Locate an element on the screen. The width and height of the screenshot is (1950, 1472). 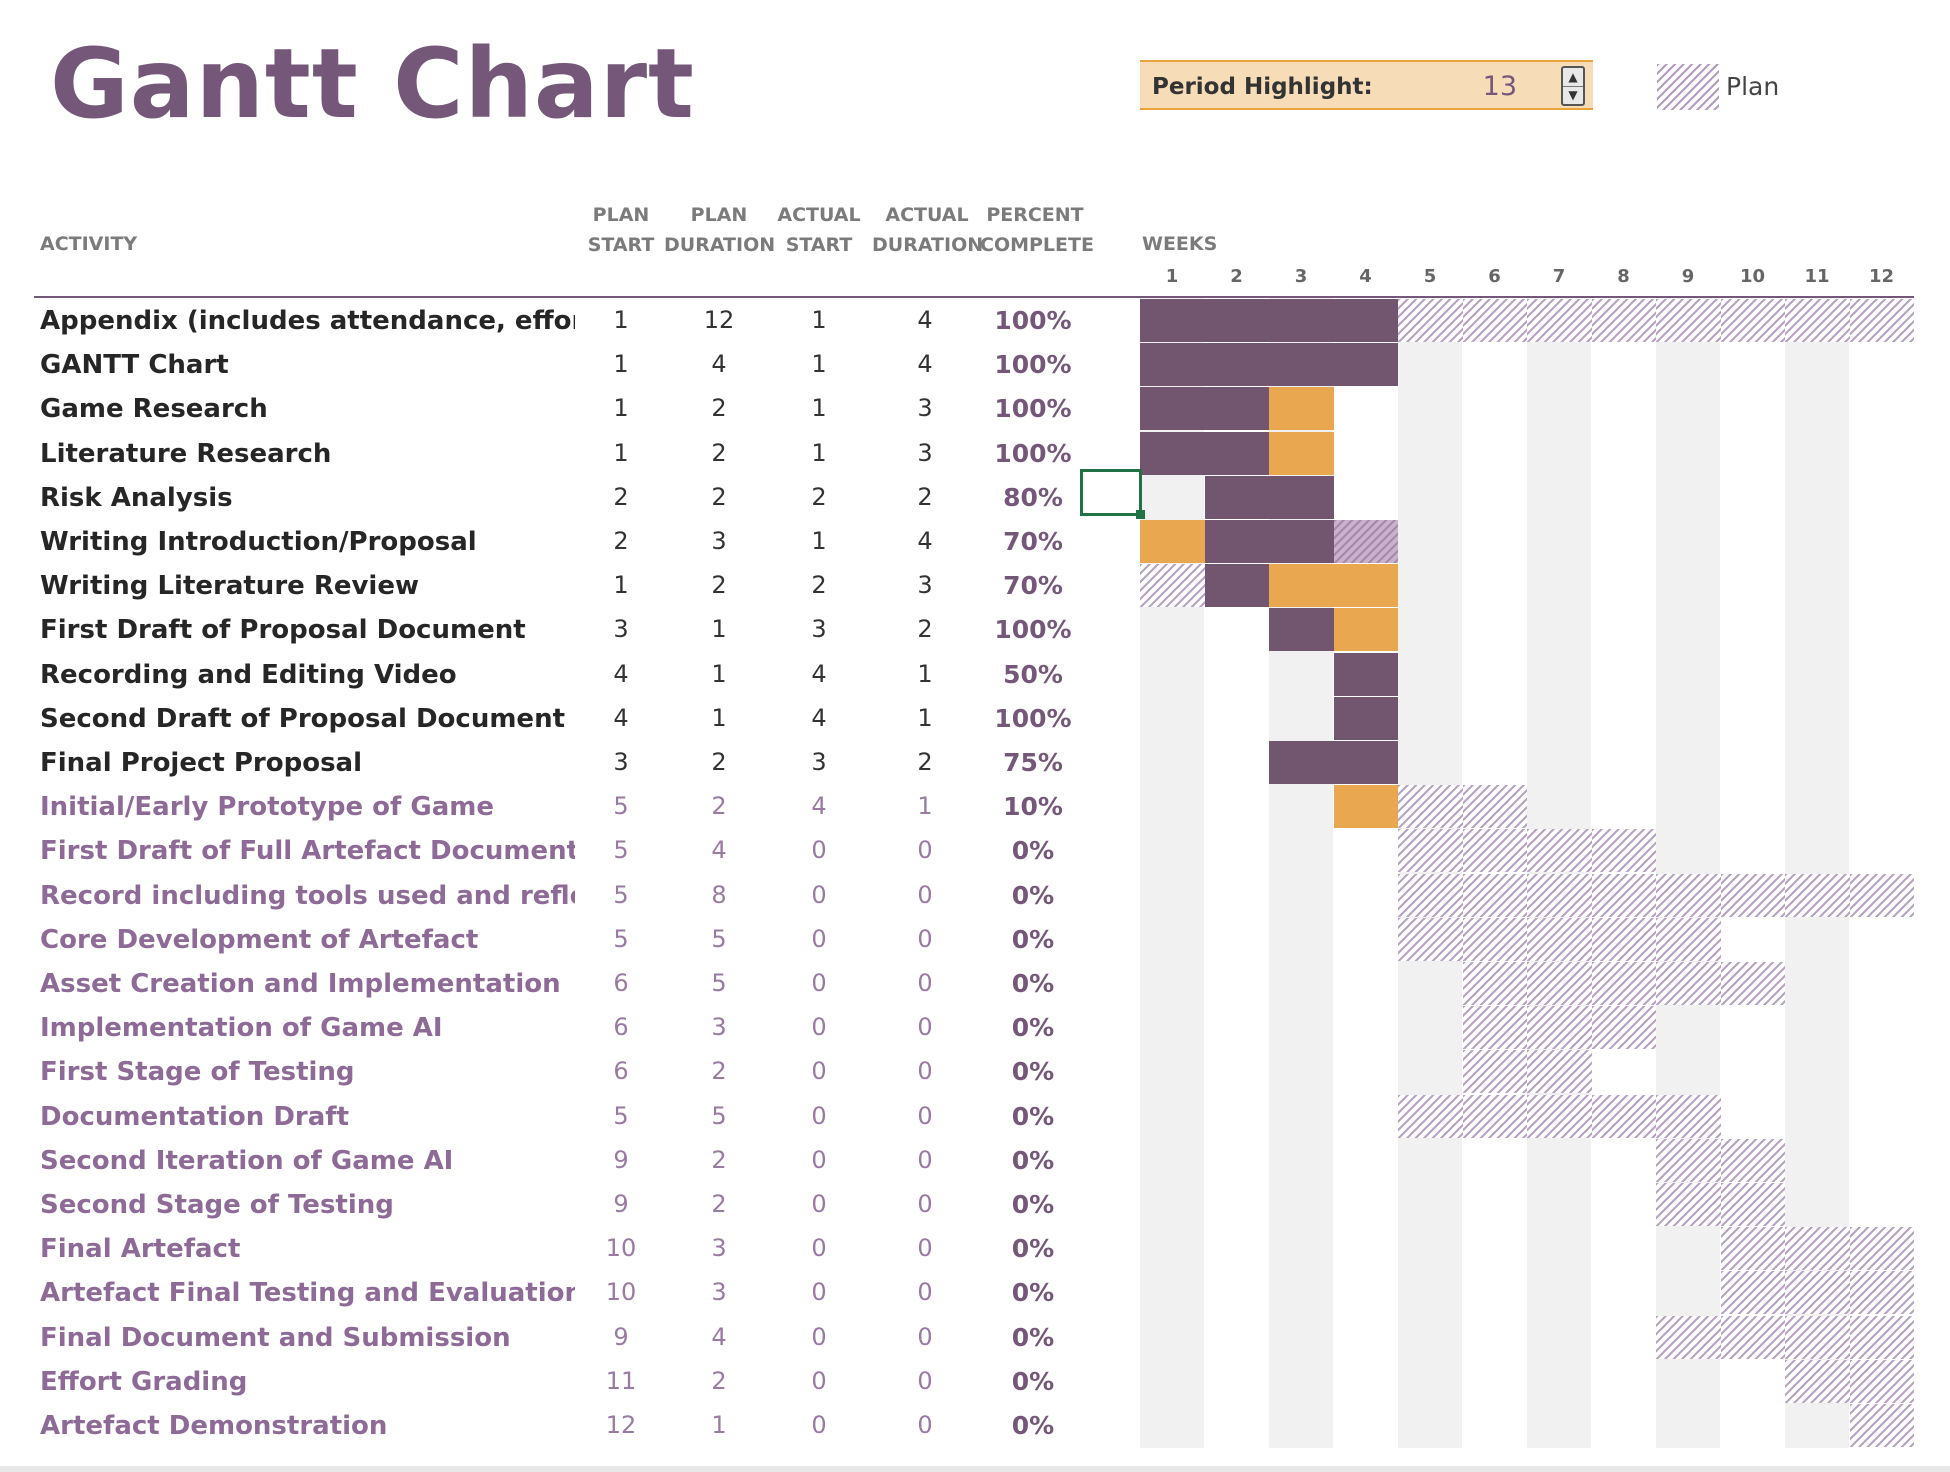
activity-name: GANTT Chart is located at coordinates (134, 365).